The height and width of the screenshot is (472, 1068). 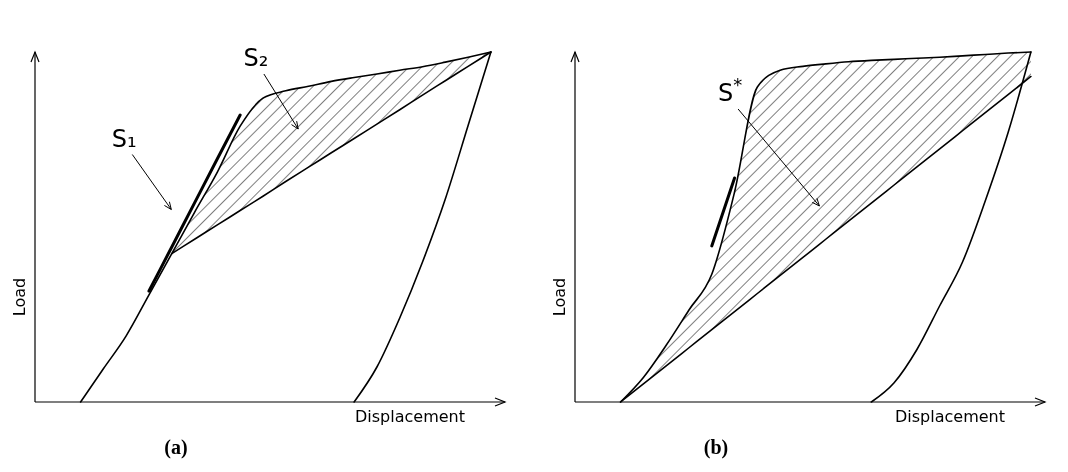 I want to click on text: (a), so click(x=176, y=447).